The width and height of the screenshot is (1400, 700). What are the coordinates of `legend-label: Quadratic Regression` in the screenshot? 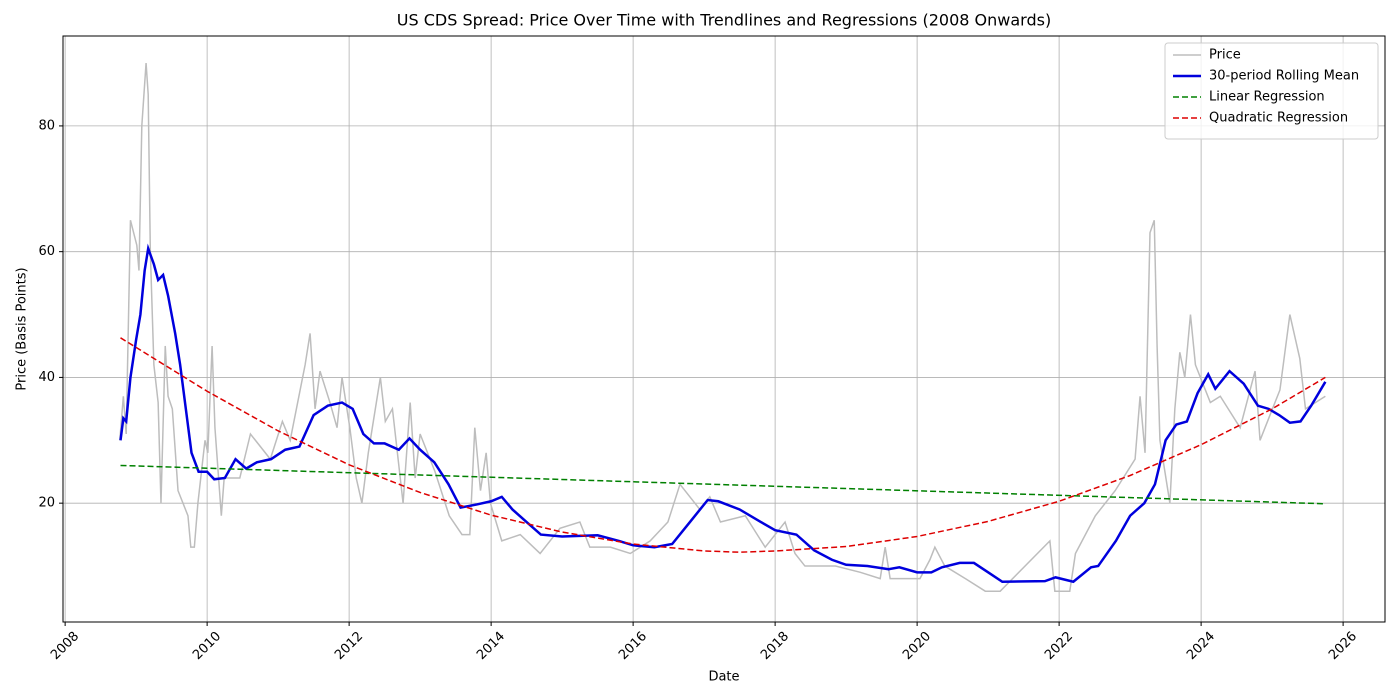 It's located at (1278, 118).